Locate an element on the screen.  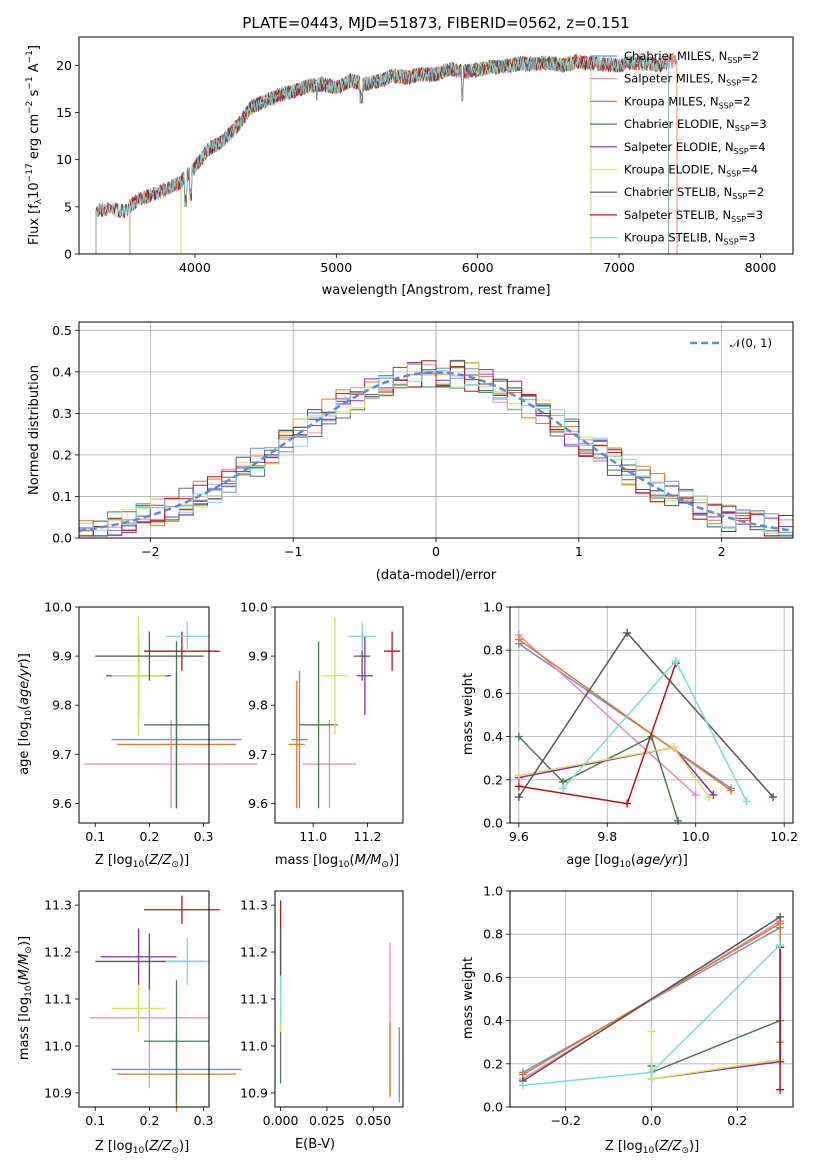
normal-legend-label: 𝒩(0, 1) is located at coordinates (751, 343).